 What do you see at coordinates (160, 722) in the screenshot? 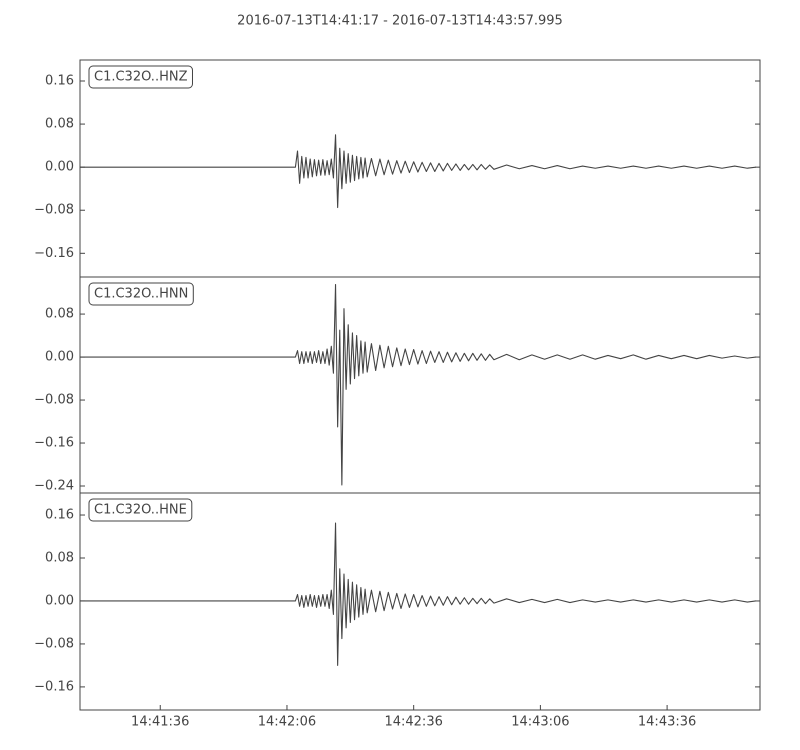
I see `x-tick-label: 14:41:36` at bounding box center [160, 722].